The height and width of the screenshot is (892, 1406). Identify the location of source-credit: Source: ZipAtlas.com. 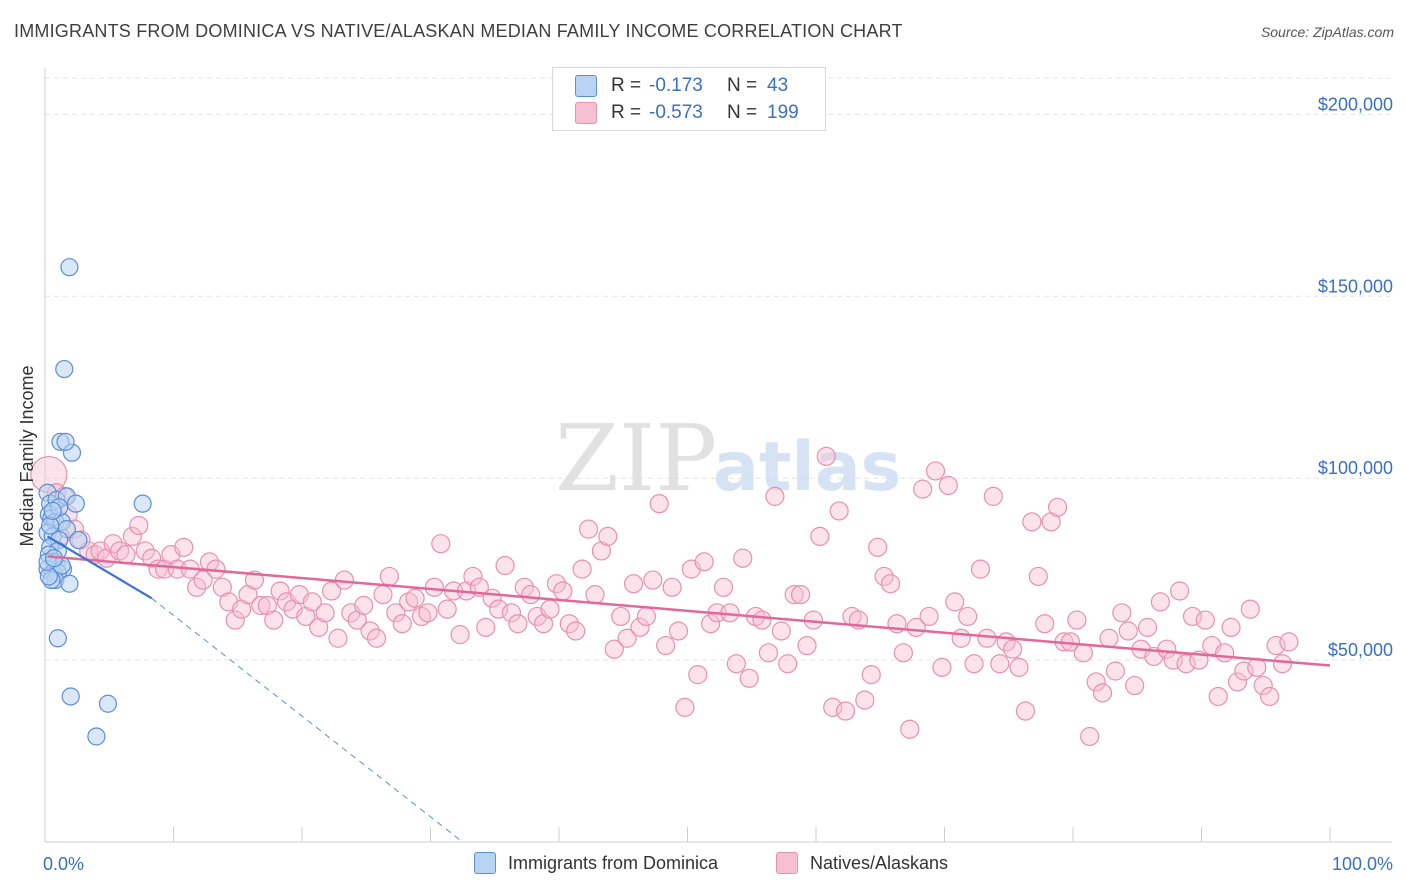
(1327, 32).